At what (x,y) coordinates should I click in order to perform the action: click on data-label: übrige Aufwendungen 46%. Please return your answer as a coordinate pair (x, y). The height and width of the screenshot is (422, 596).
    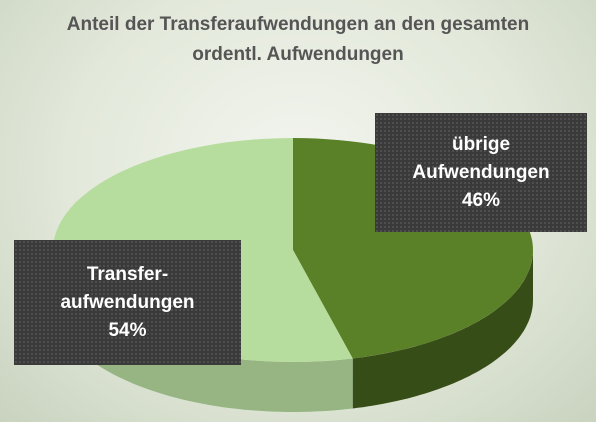
    Looking at the image, I should click on (481, 172).